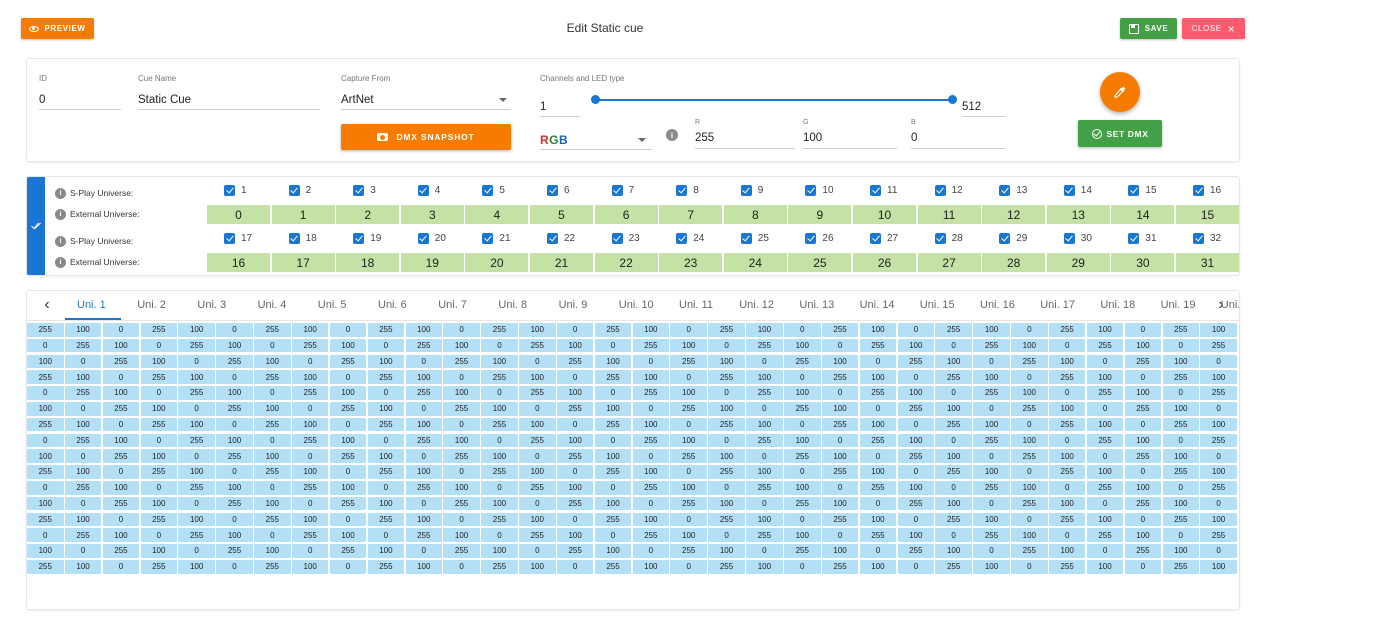 The height and width of the screenshot is (633, 1374). What do you see at coordinates (554, 140) in the screenshot?
I see `led-type-select: RGB` at bounding box center [554, 140].